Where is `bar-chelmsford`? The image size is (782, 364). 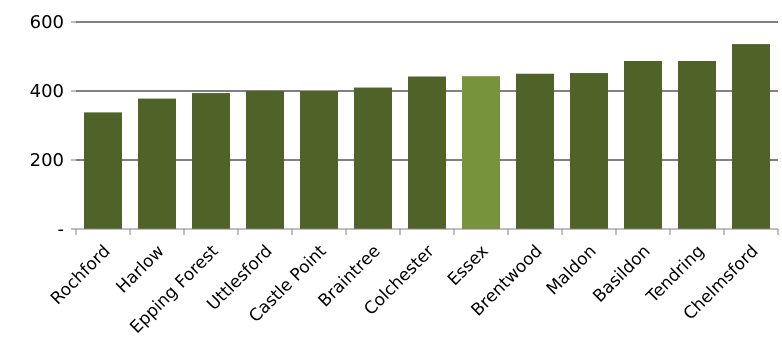
bar-chelmsford is located at coordinates (751, 136).